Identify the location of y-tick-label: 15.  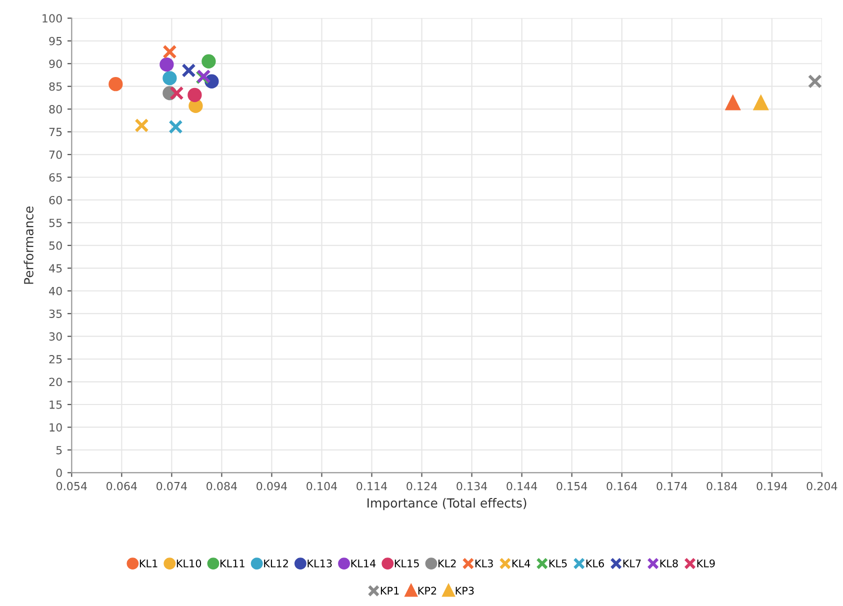
(56, 404).